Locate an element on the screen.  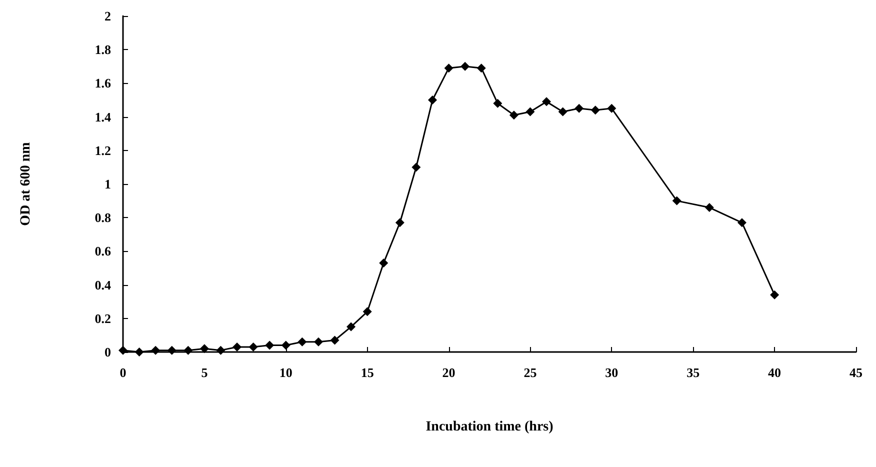
x-tick-label: 15 is located at coordinates (367, 372).